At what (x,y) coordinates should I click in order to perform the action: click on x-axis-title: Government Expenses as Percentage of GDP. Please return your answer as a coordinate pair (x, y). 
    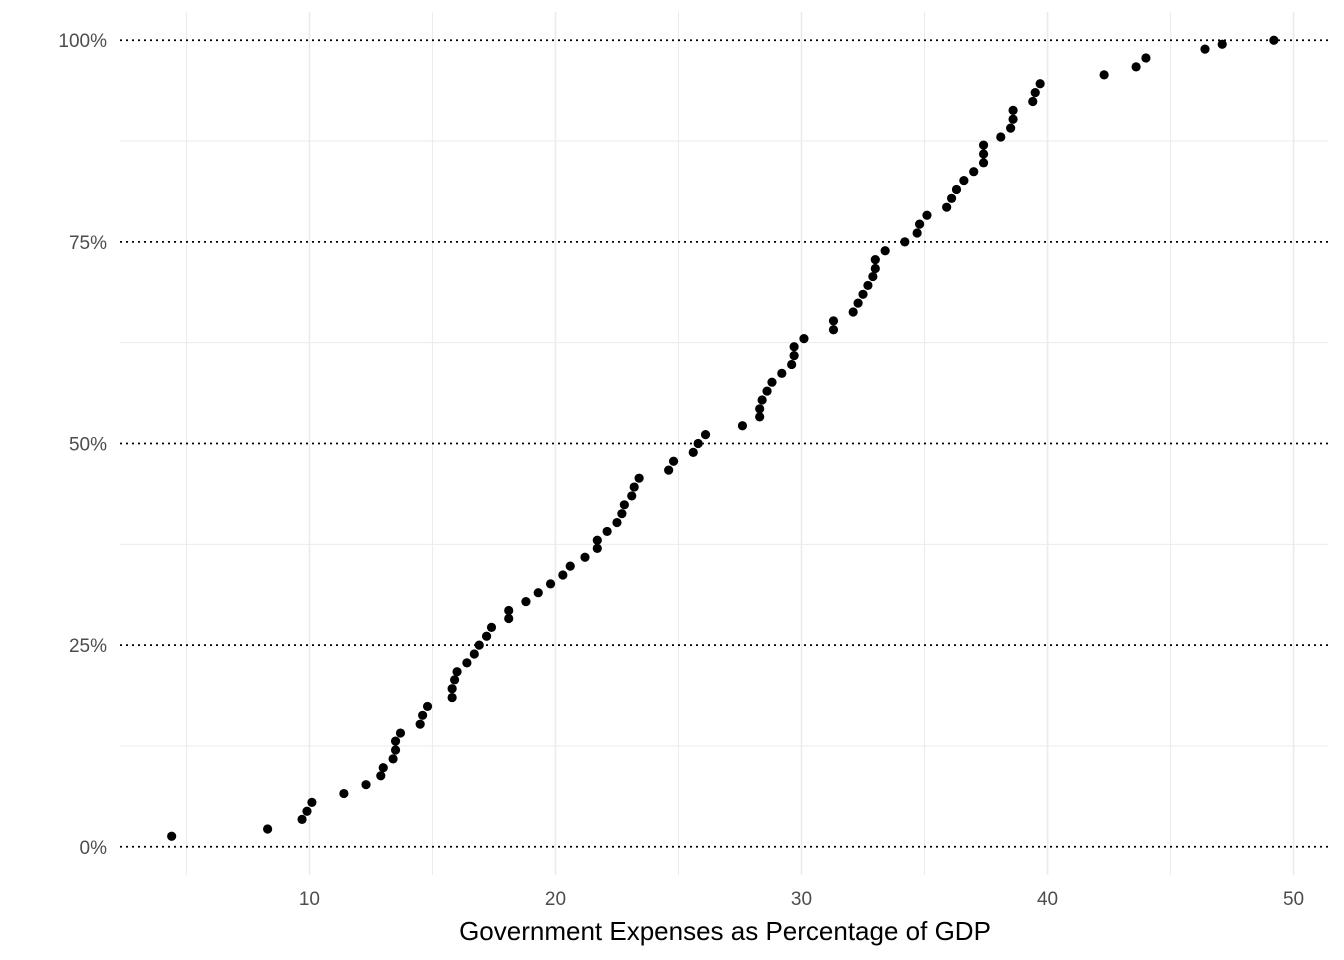
    Looking at the image, I should click on (725, 931).